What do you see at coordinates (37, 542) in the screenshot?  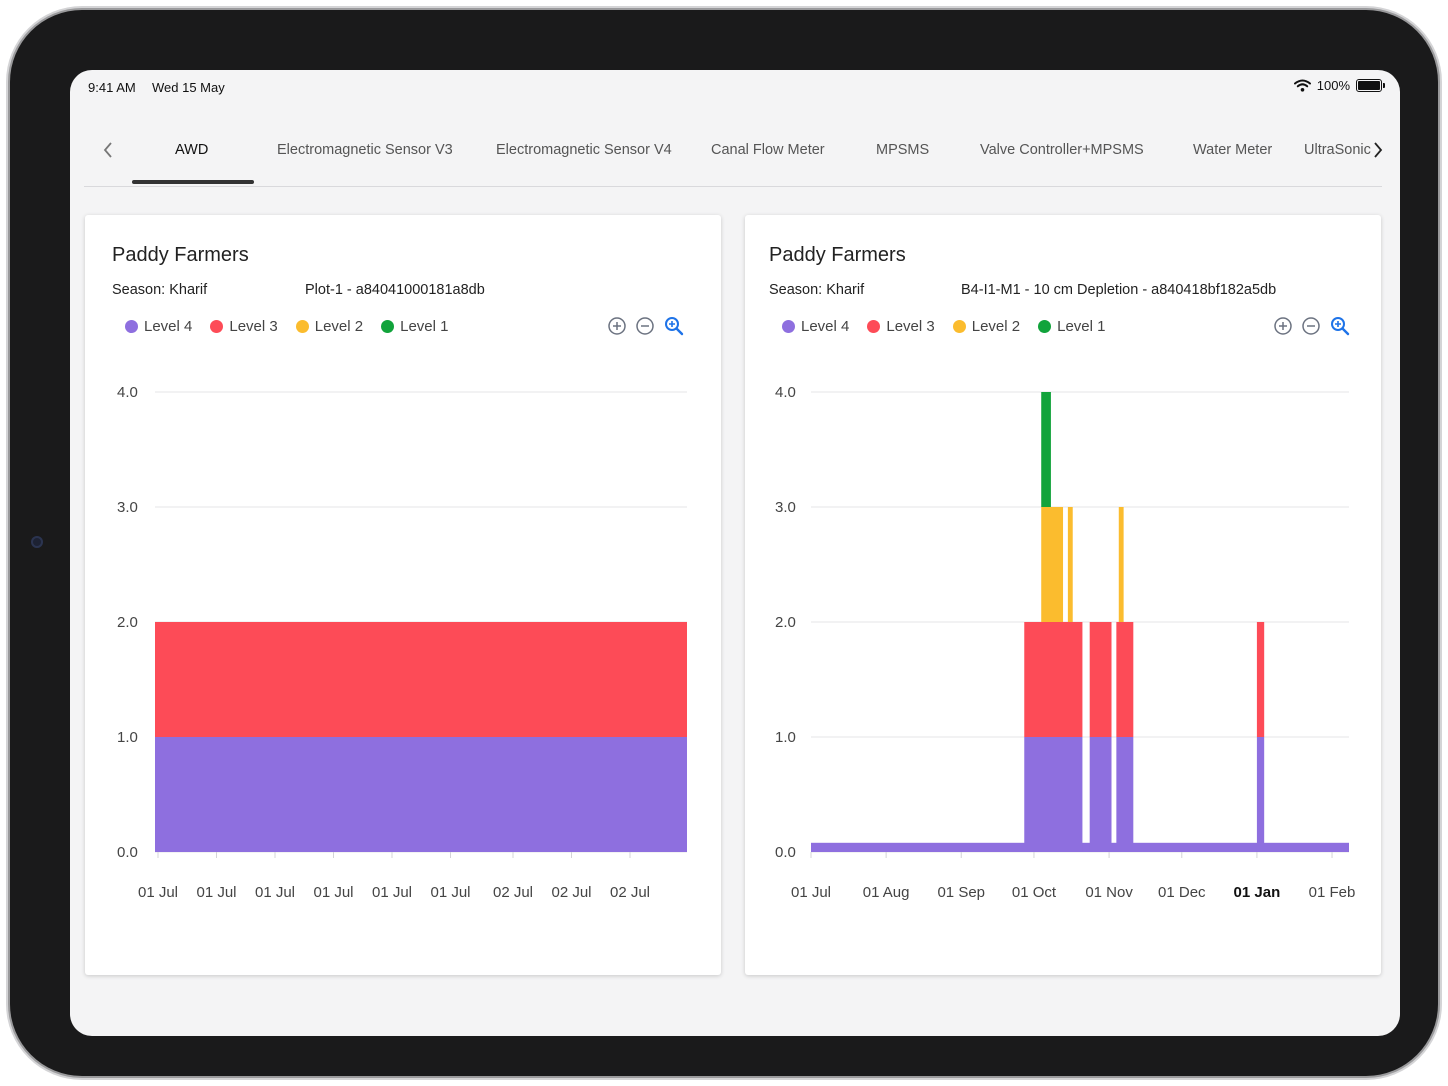 I see `front-camera` at bounding box center [37, 542].